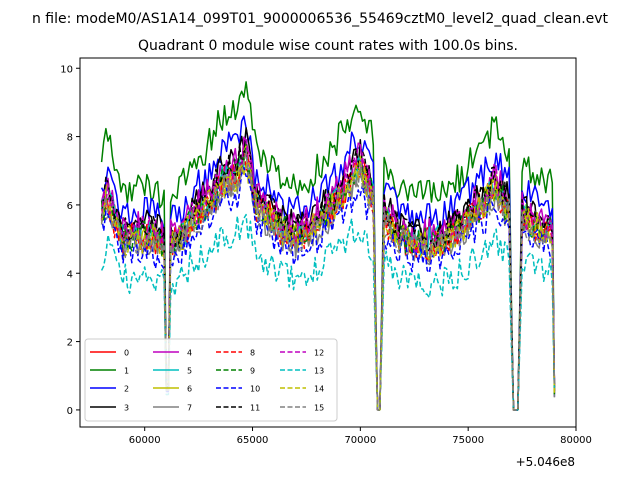  What do you see at coordinates (70, 343) in the screenshot?
I see `y-tick-label: 2` at bounding box center [70, 343].